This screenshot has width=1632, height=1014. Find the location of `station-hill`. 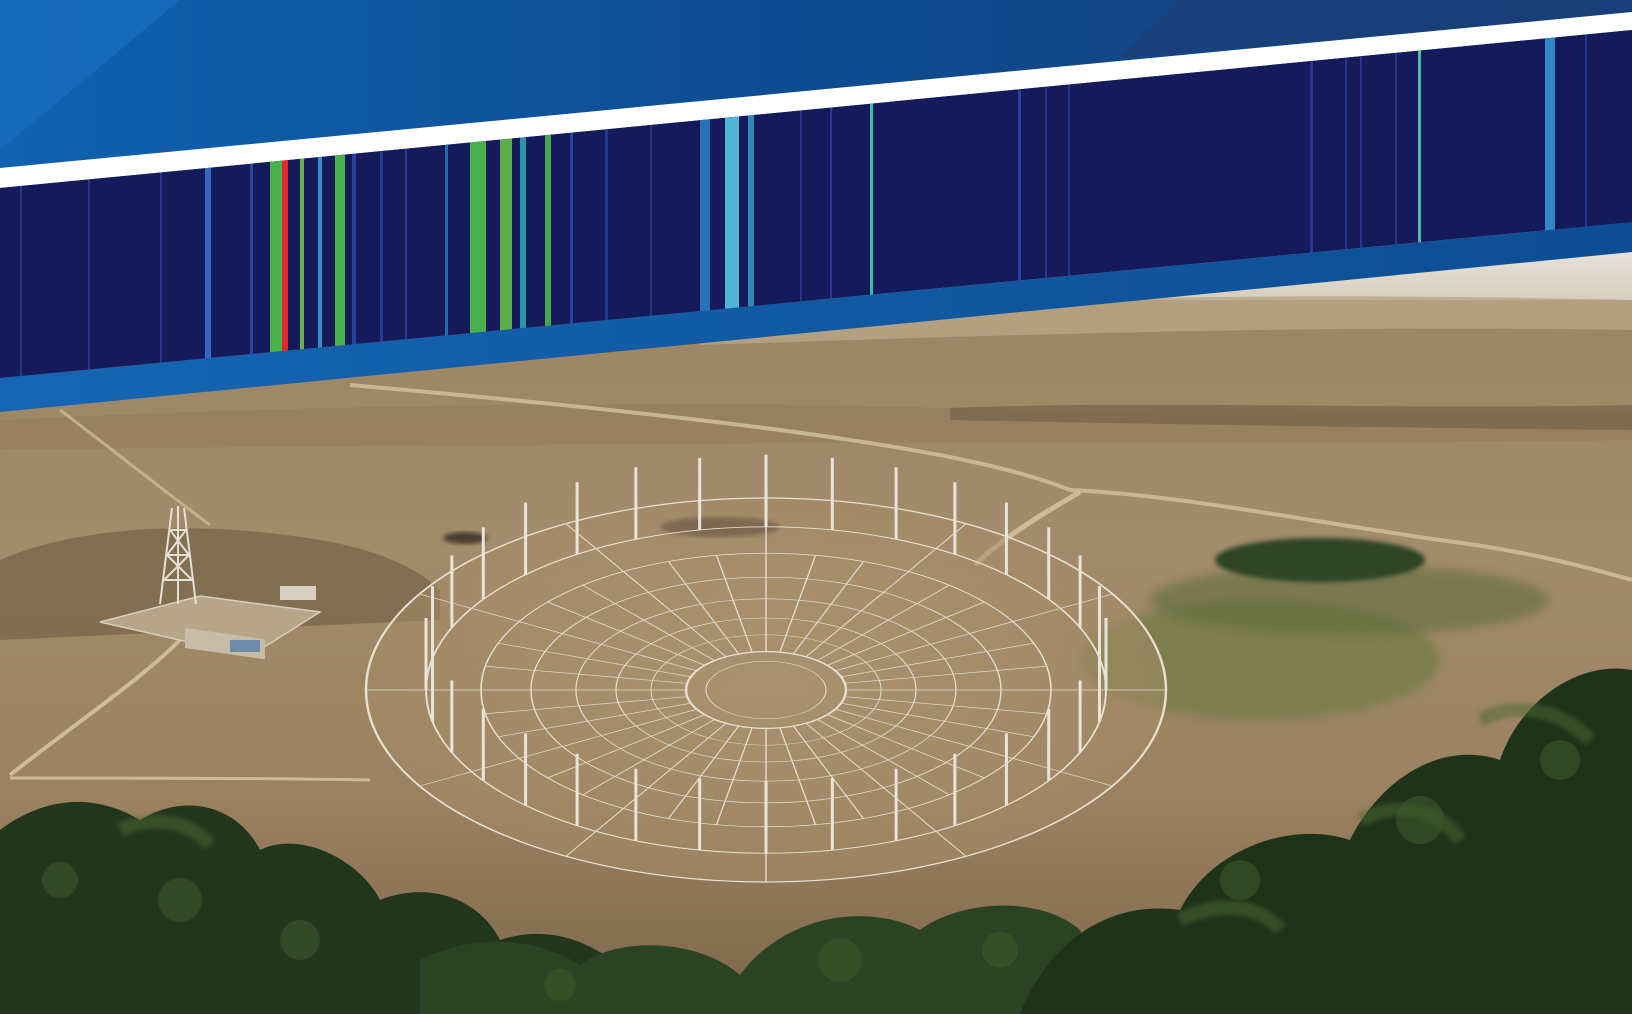

station-hill is located at coordinates (220, 584).